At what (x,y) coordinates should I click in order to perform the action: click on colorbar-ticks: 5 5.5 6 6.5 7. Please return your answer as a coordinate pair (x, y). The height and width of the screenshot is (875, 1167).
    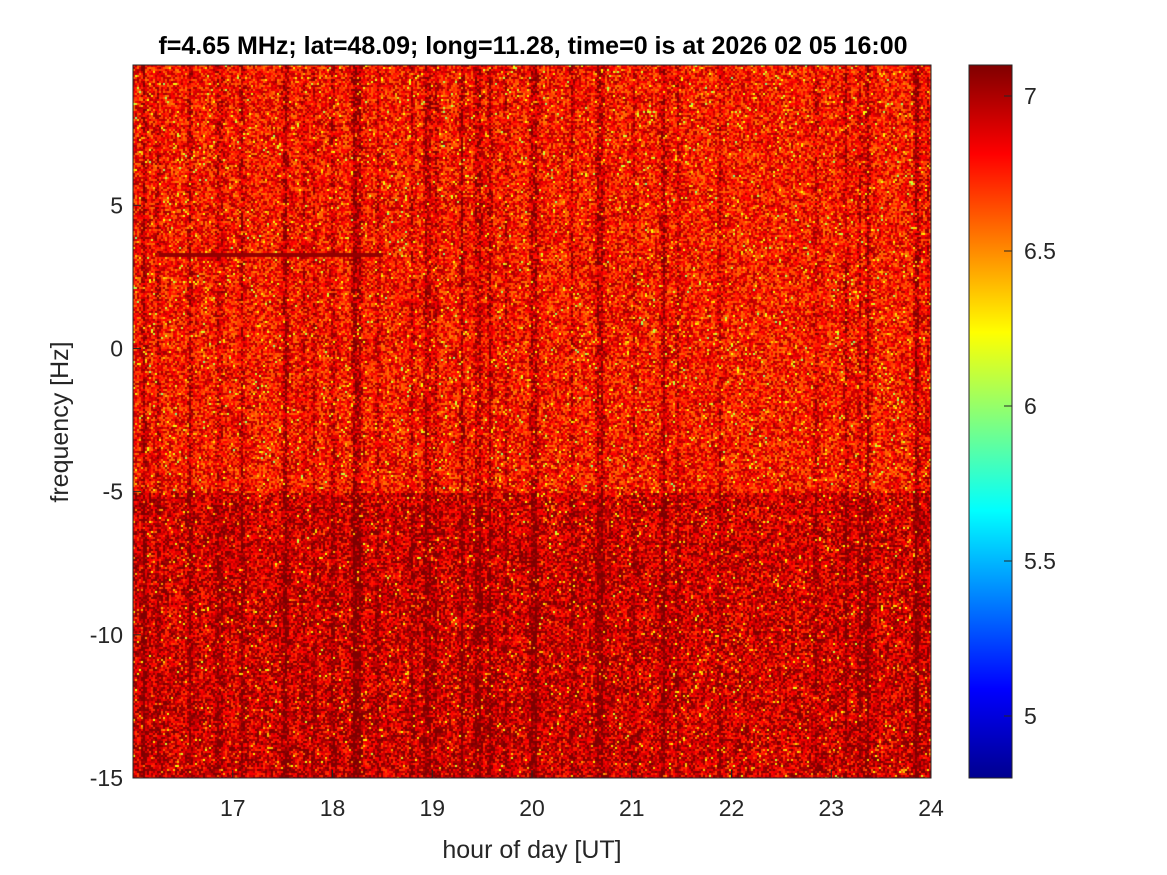
    Looking at the image, I should click on (1030, 406).